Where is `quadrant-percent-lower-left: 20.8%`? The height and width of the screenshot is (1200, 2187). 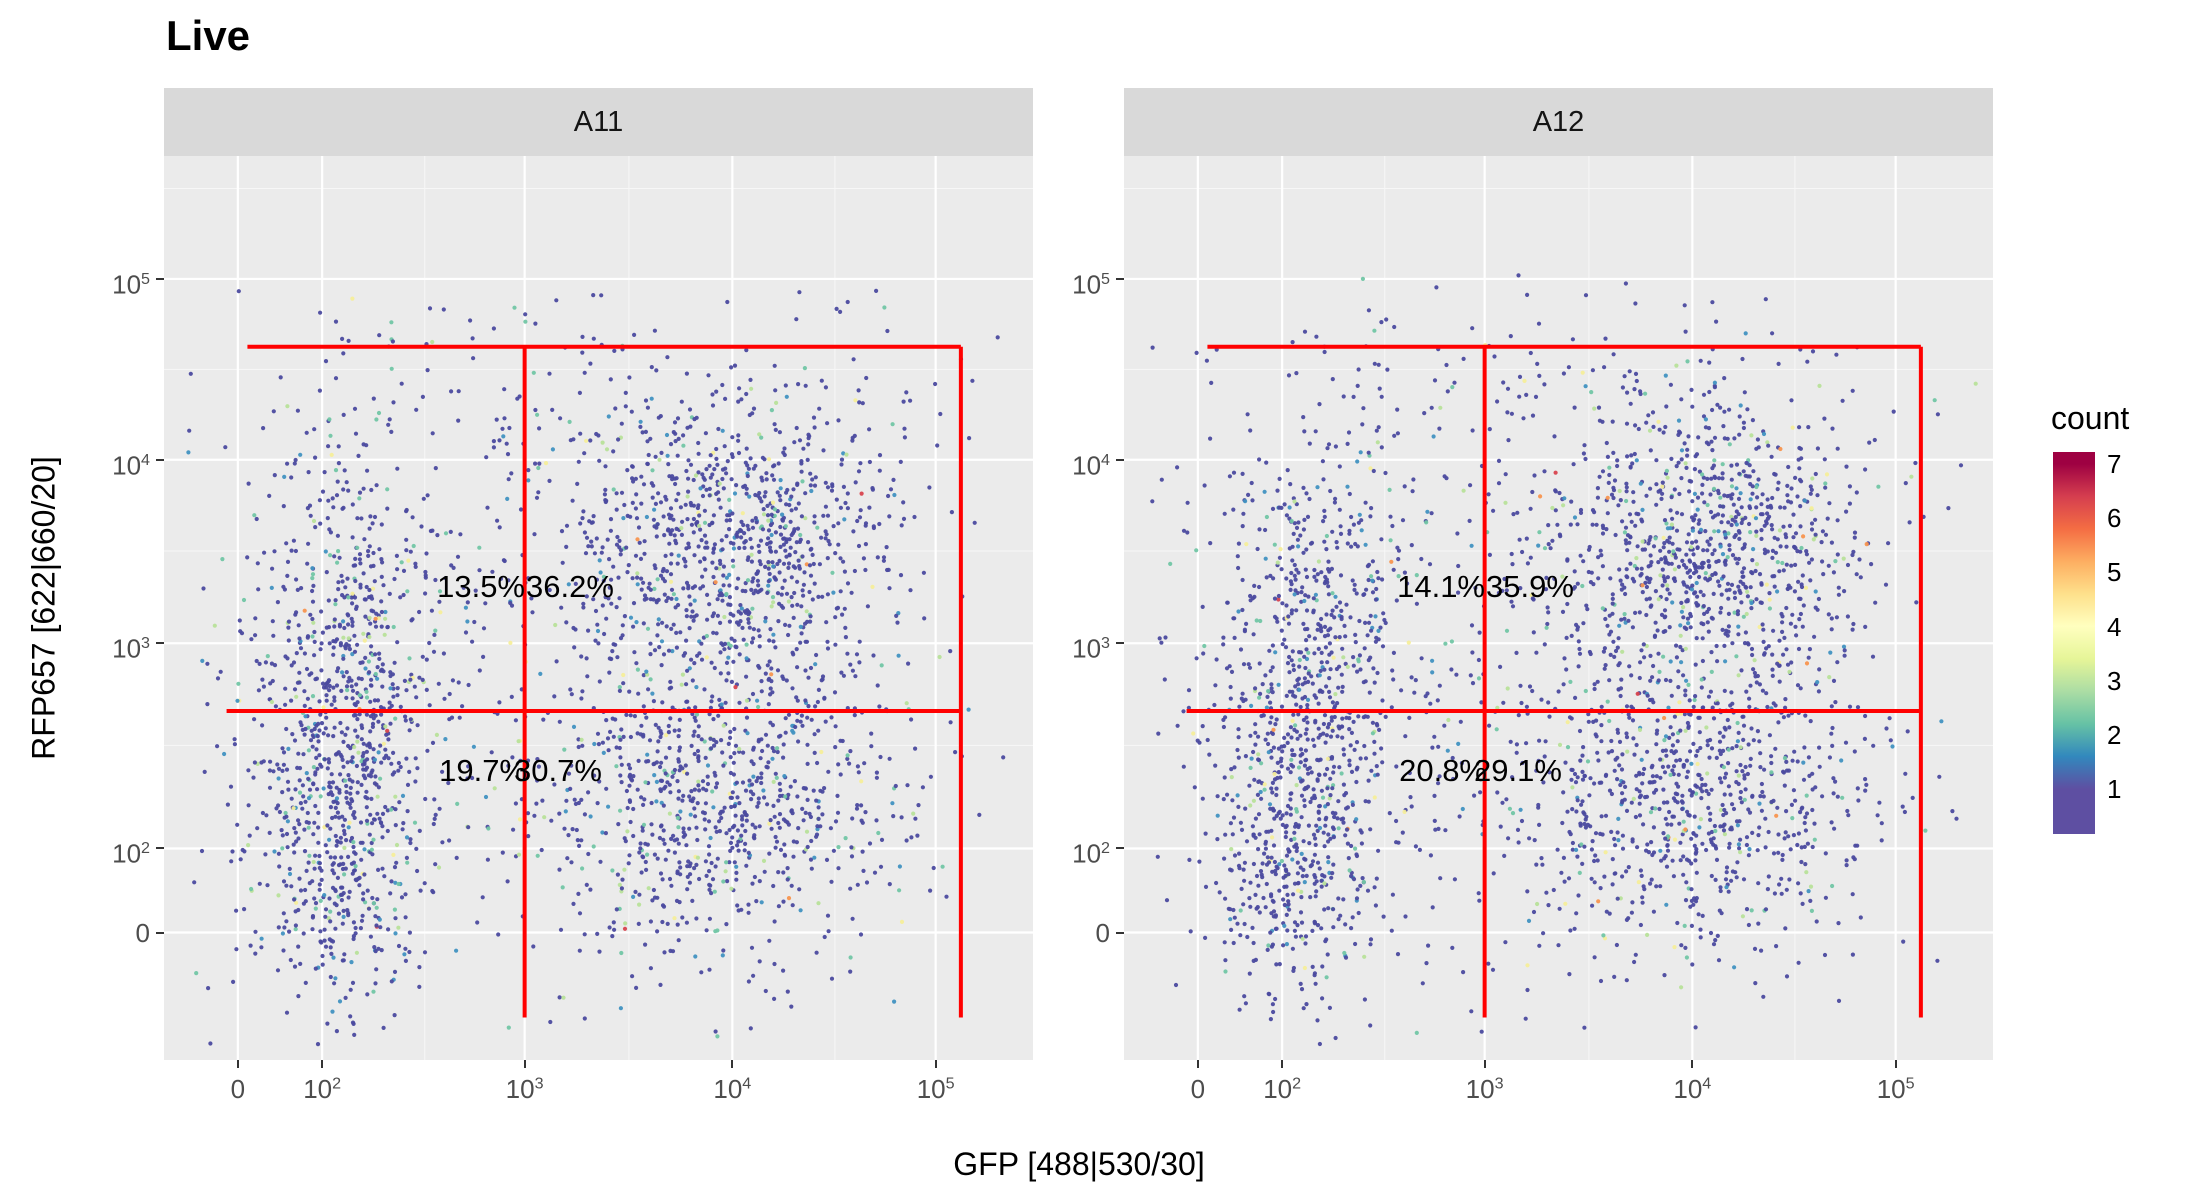
quadrant-percent-lower-left: 20.8% is located at coordinates (1443, 770).